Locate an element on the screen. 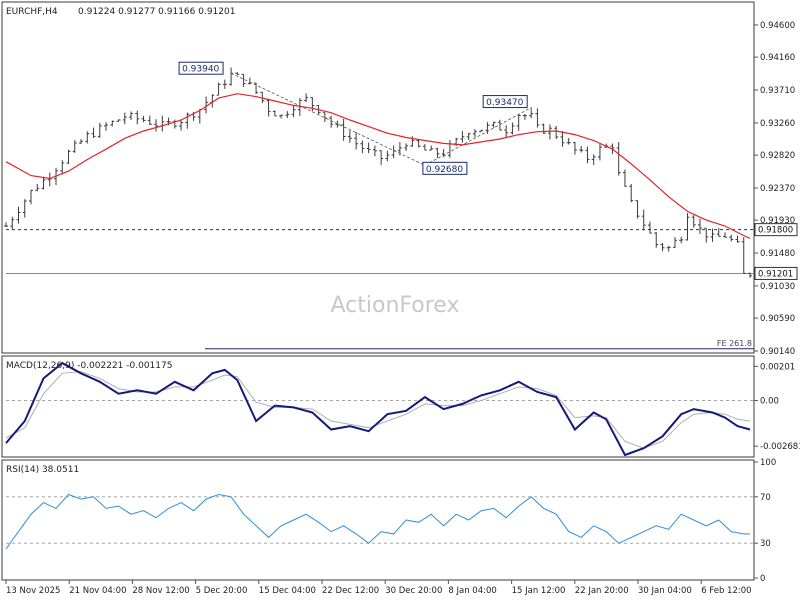 The image size is (800, 604). time-tick-label: 6 Feb 12:00 is located at coordinates (726, 591).